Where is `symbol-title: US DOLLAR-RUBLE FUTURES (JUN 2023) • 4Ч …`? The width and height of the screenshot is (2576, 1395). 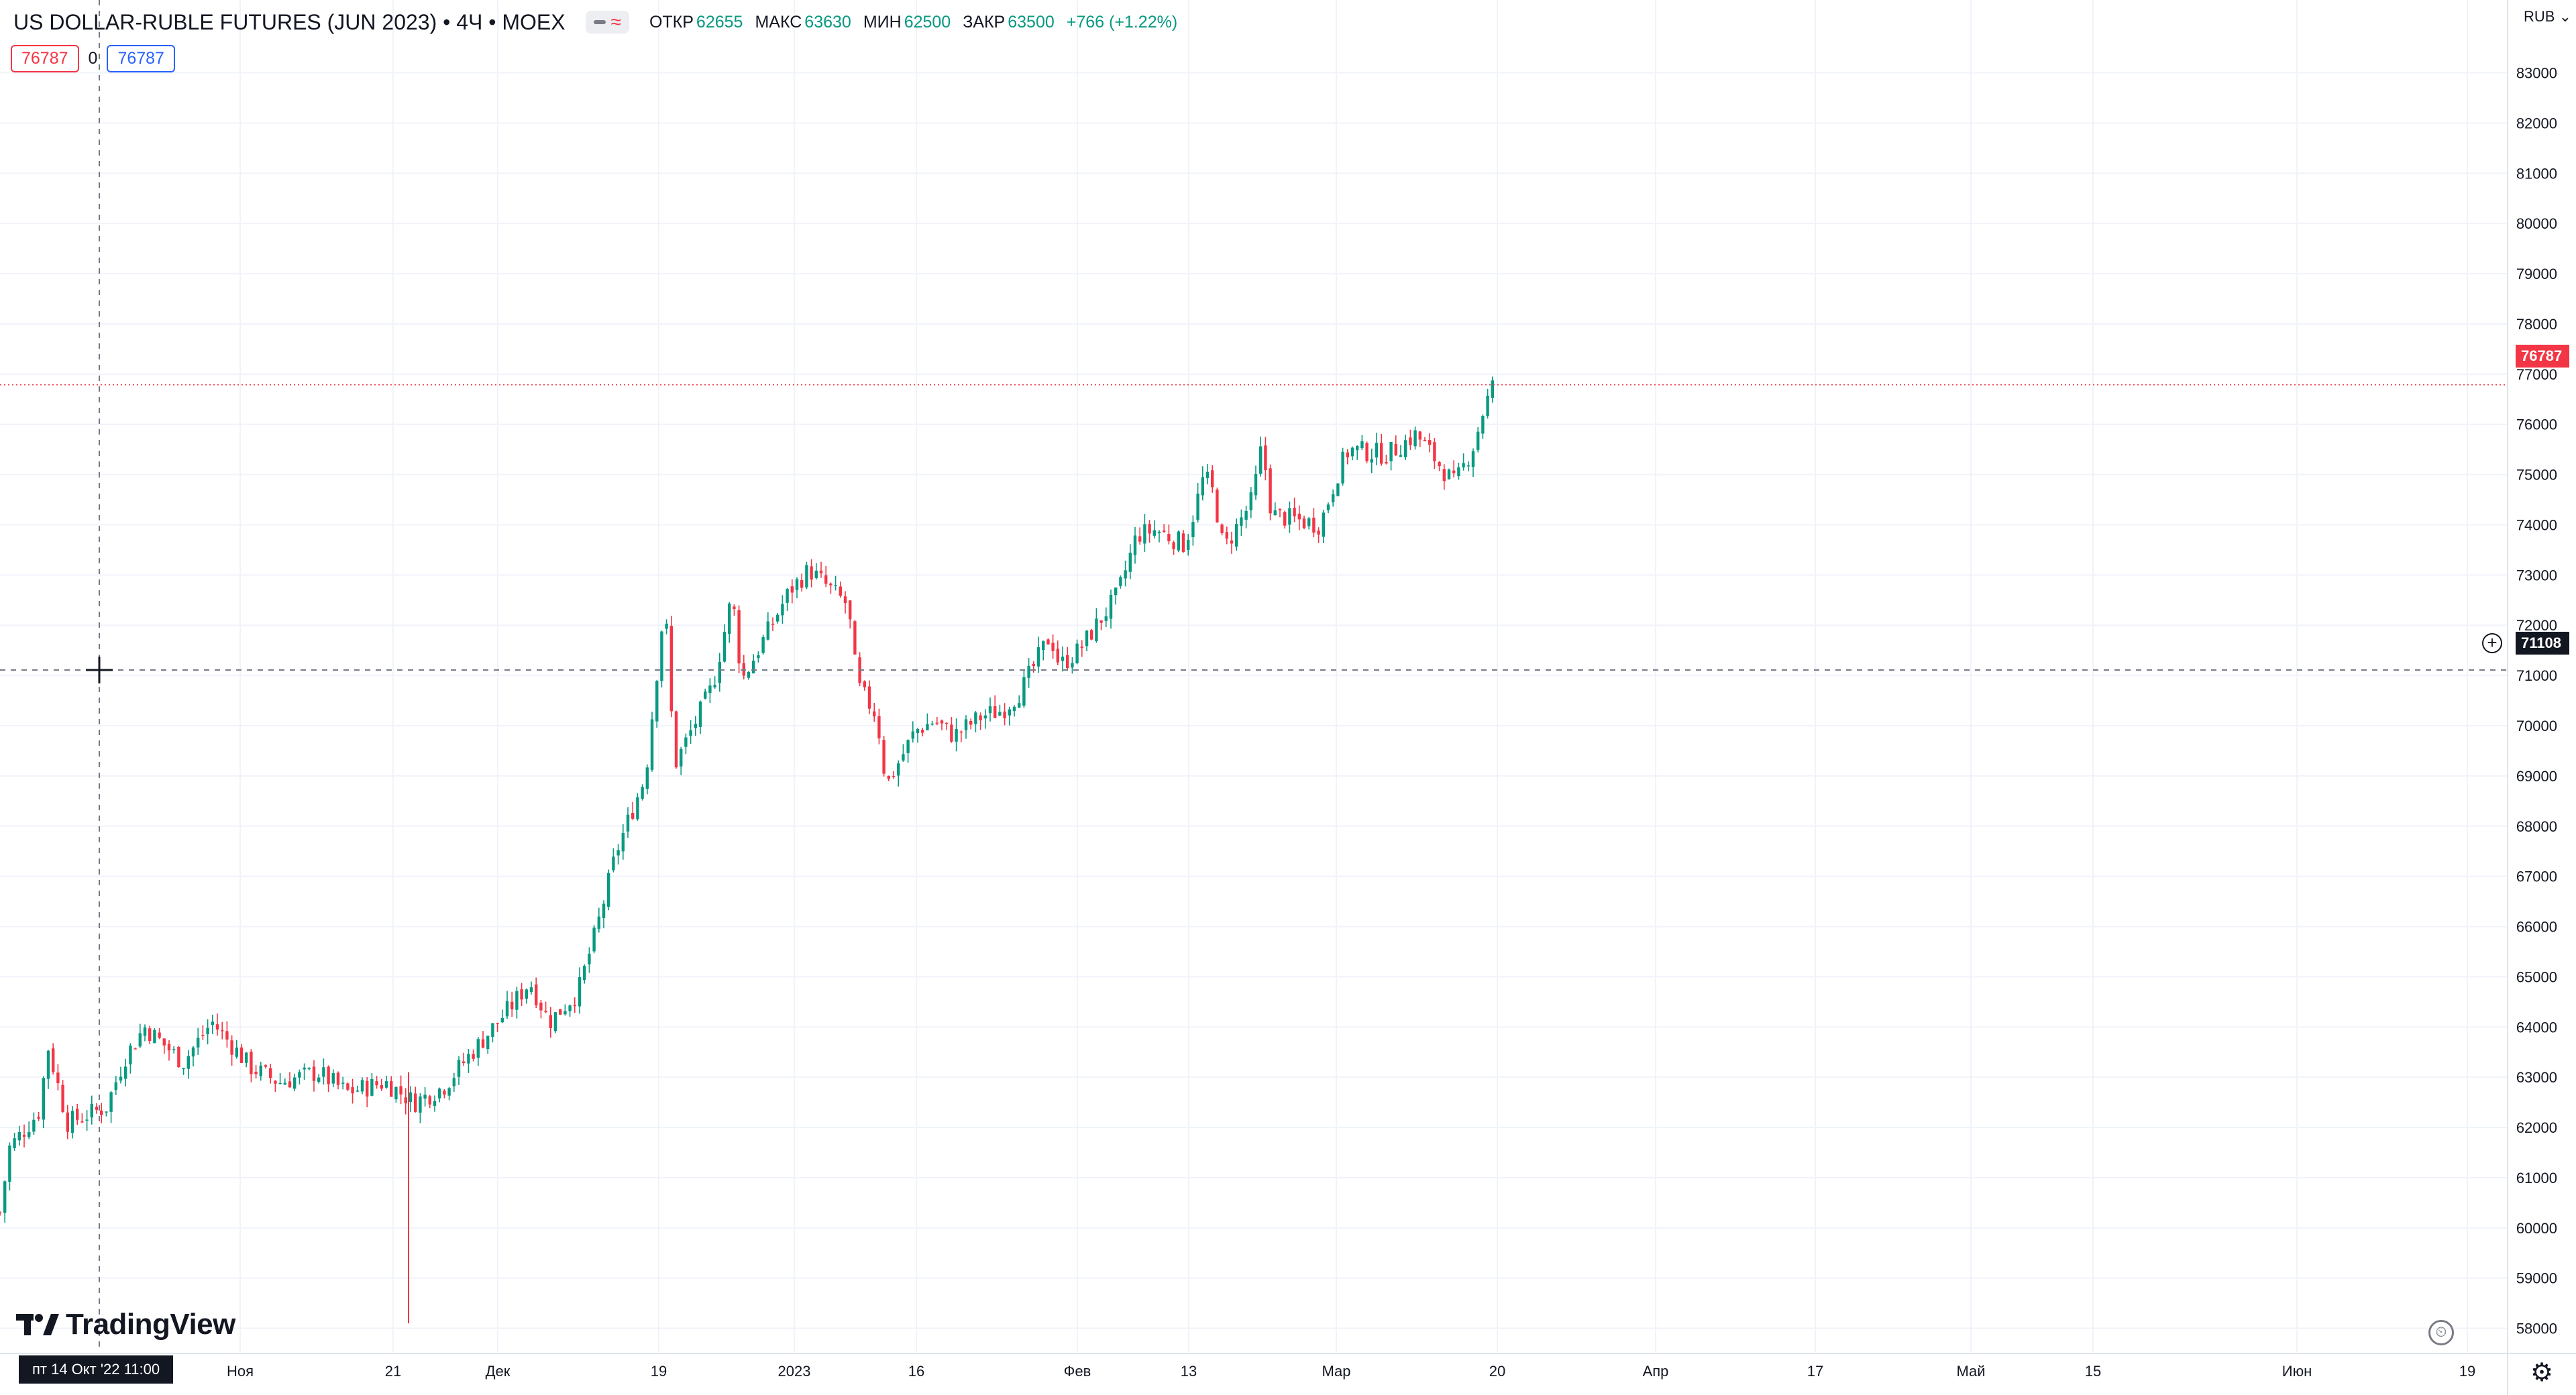
symbol-title: US DOLLAR-RUBLE FUTURES (JUN 2023) • 4Ч … is located at coordinates (289, 21).